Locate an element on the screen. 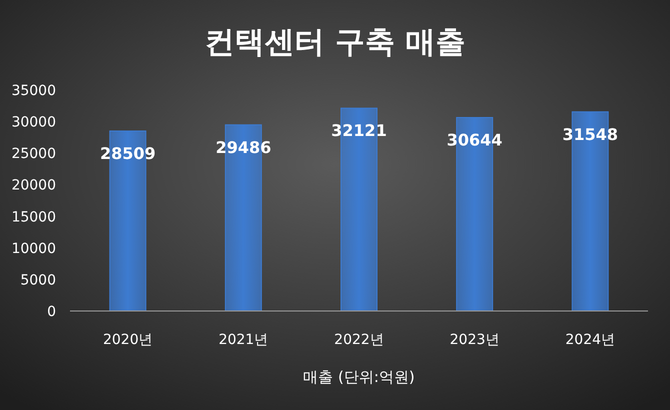 The height and width of the screenshot is (410, 670). y-tick-label: 30000 is located at coordinates (33, 122).